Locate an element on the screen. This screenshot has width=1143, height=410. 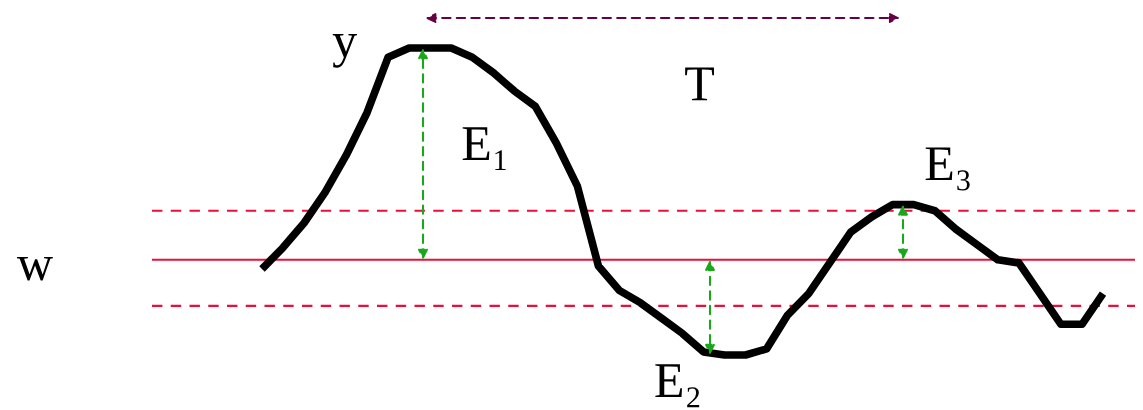
annotation: E₁ is located at coordinates (484, 149).